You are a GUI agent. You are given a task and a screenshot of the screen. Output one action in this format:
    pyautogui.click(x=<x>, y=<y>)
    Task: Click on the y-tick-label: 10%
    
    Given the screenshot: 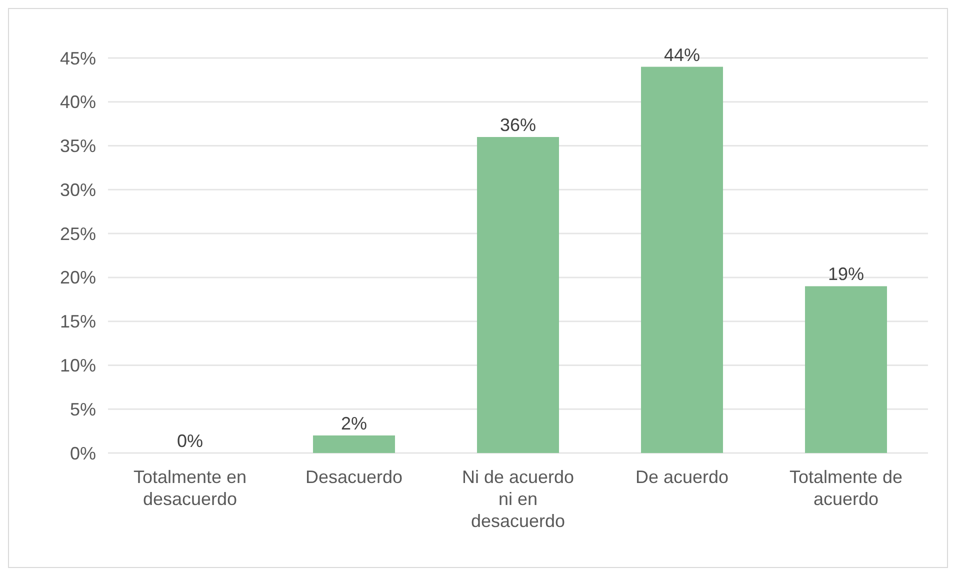 What is the action you would take?
    pyautogui.click(x=78, y=366)
    